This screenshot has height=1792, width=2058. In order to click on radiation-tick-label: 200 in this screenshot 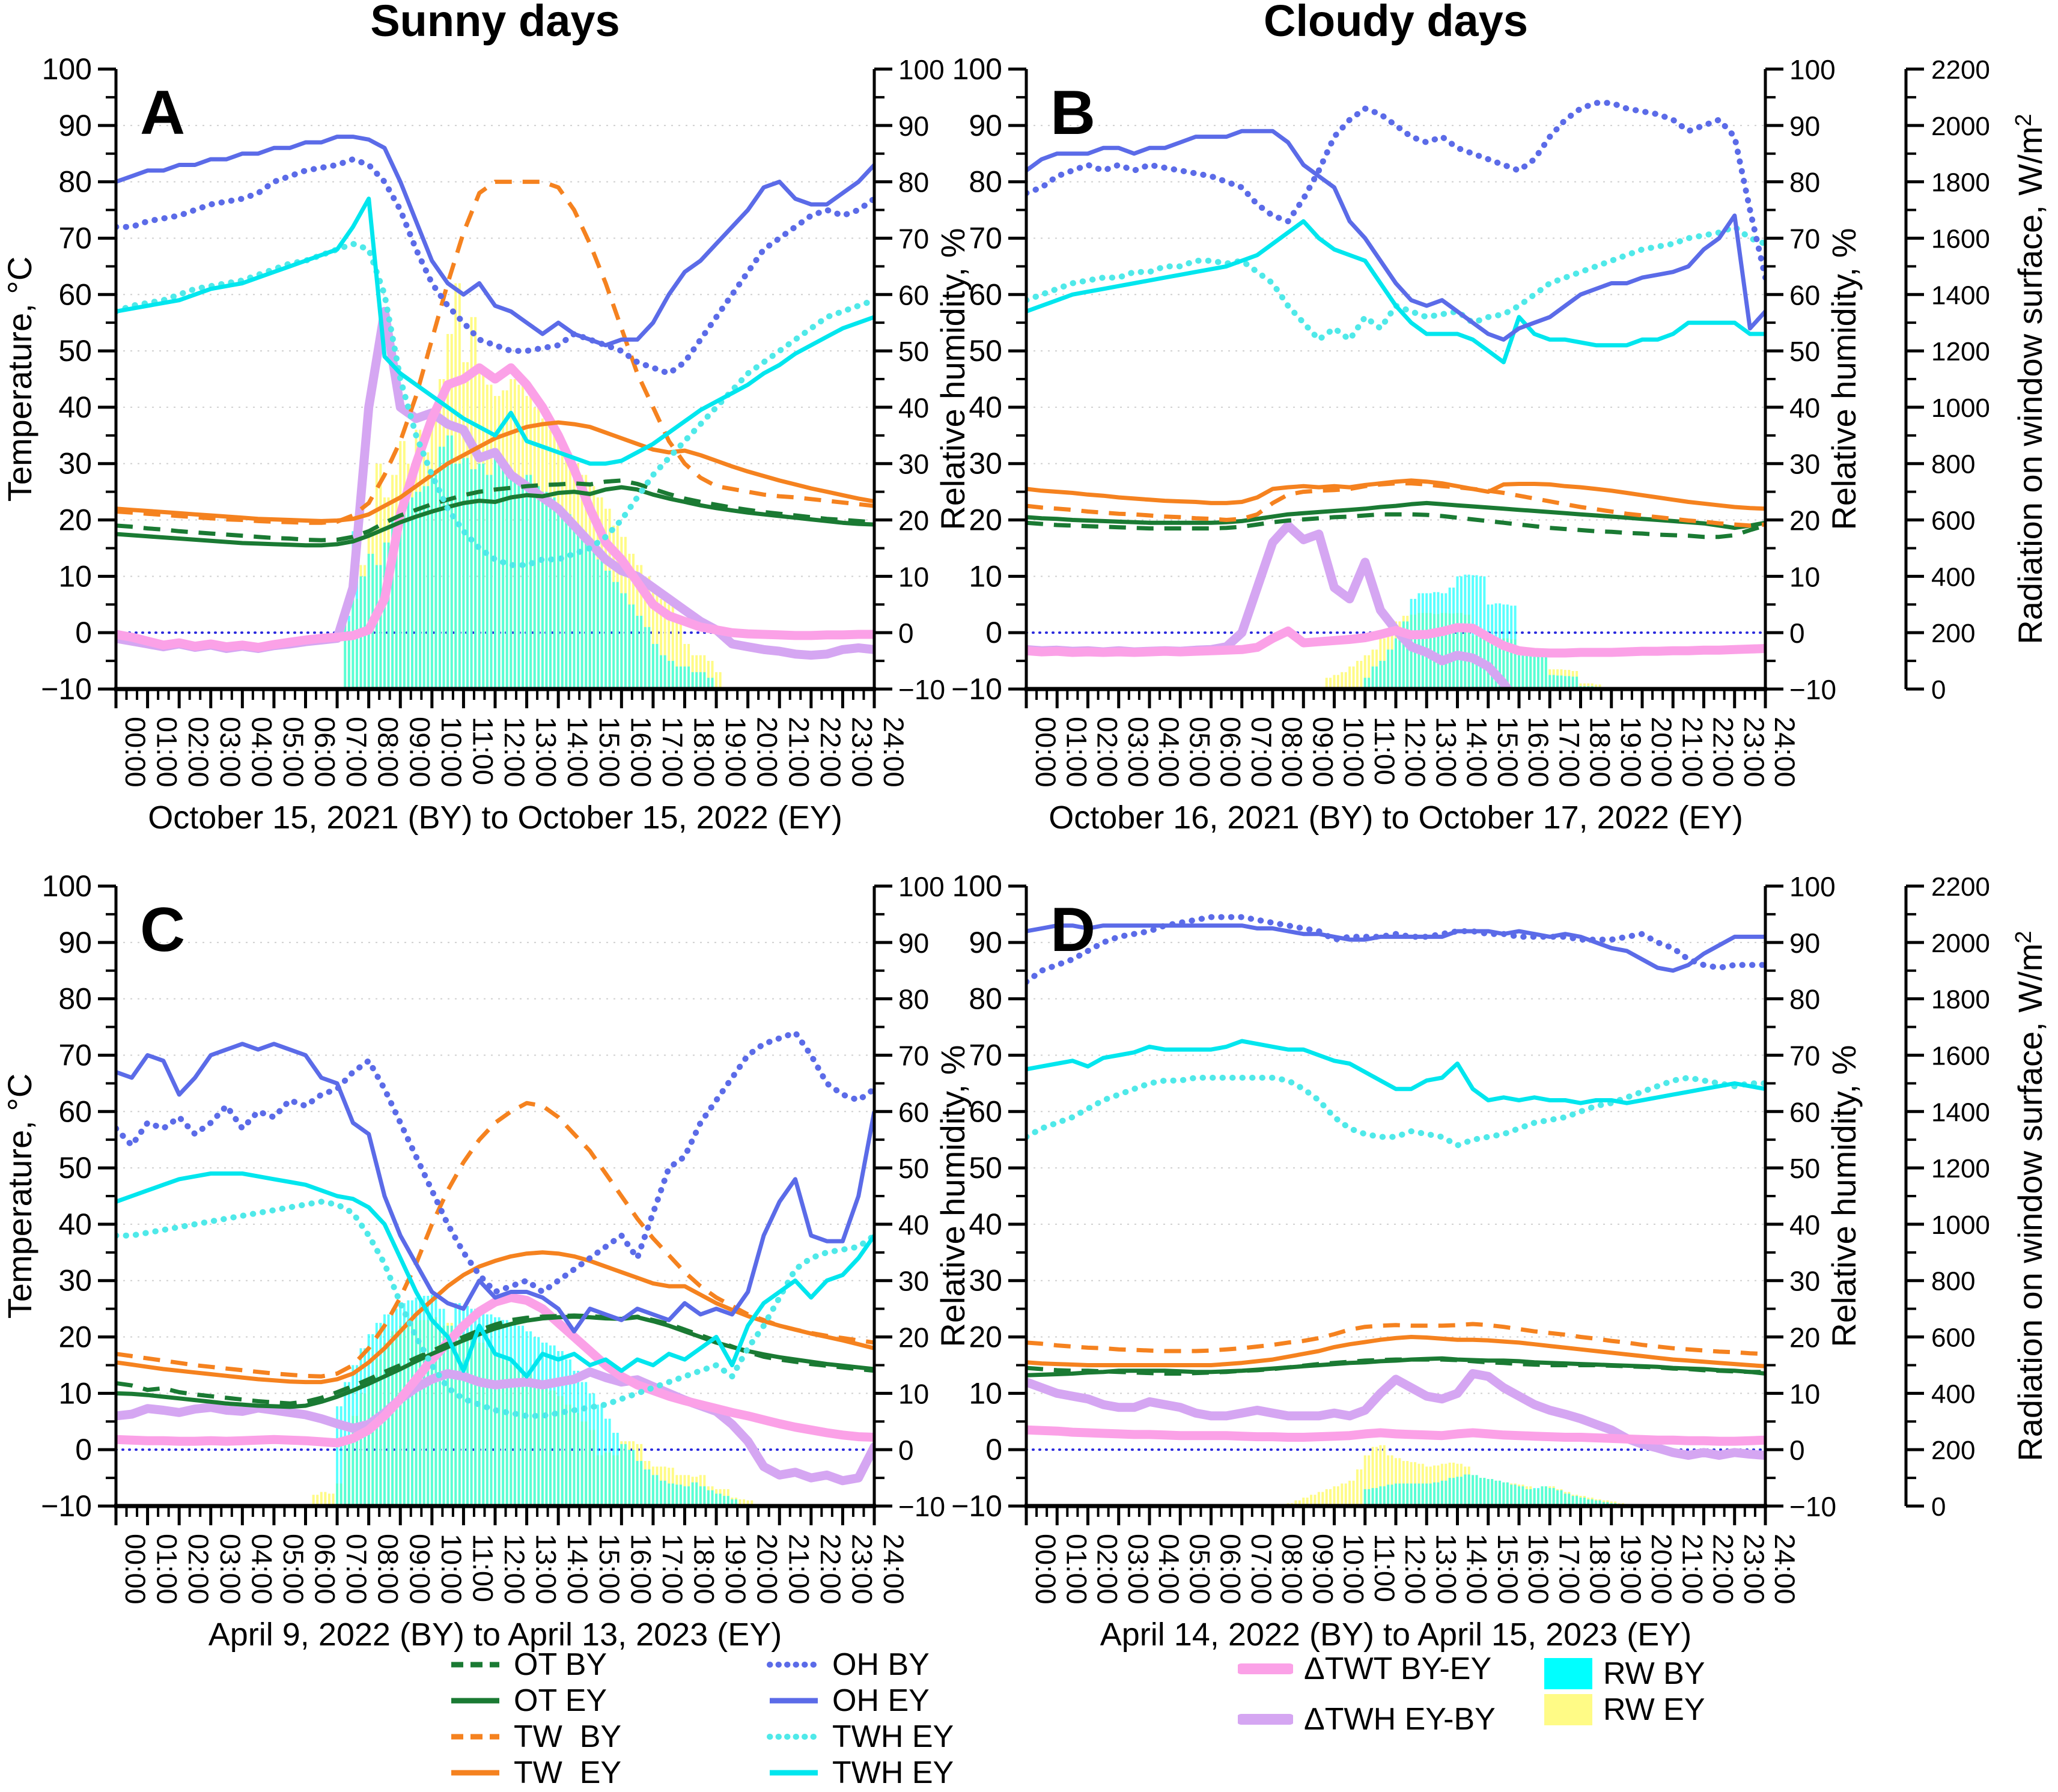, I will do `click(1953, 633)`.